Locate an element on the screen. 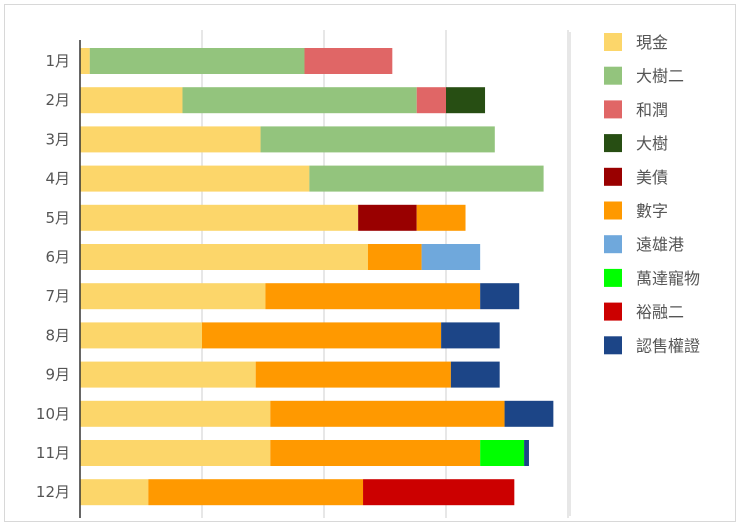  legend-item: 裕融二 is located at coordinates (644, 312).